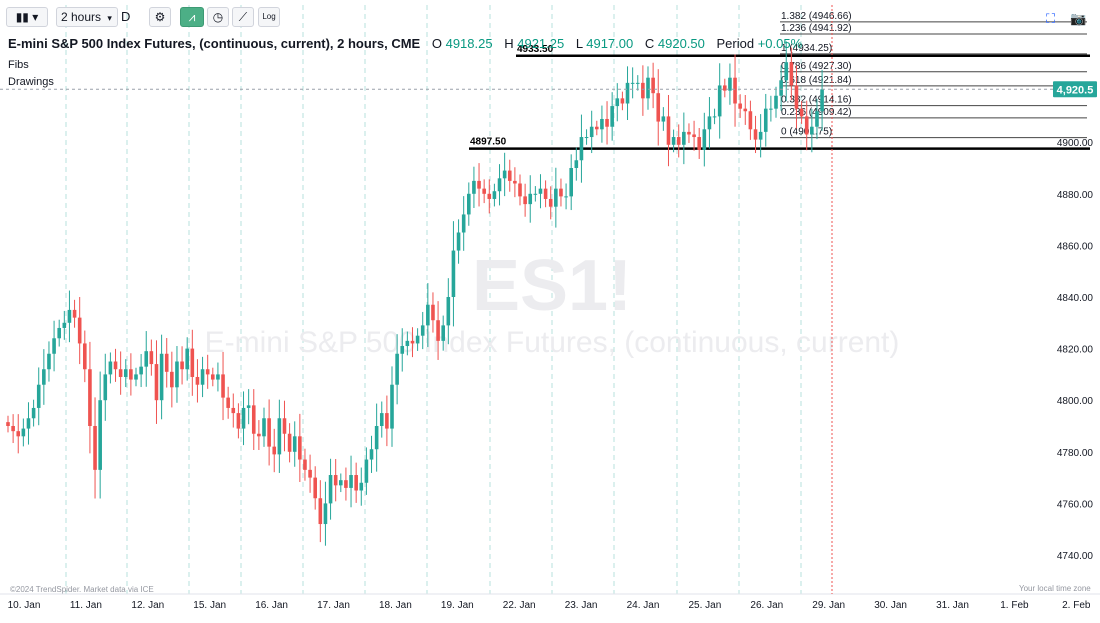 The width and height of the screenshot is (1100, 623). Describe the element at coordinates (86, 605) in the screenshot. I see `x-tick-label: 11. Jan` at that location.